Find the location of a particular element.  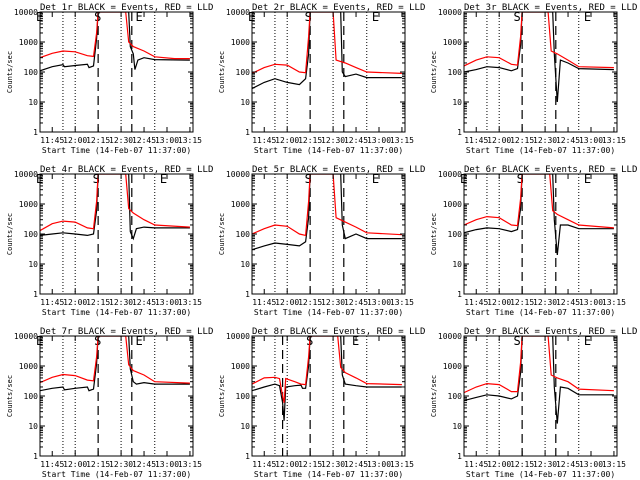

chart-title: Det 8r BLACK = Events, RED = LLD is located at coordinates (338, 332).